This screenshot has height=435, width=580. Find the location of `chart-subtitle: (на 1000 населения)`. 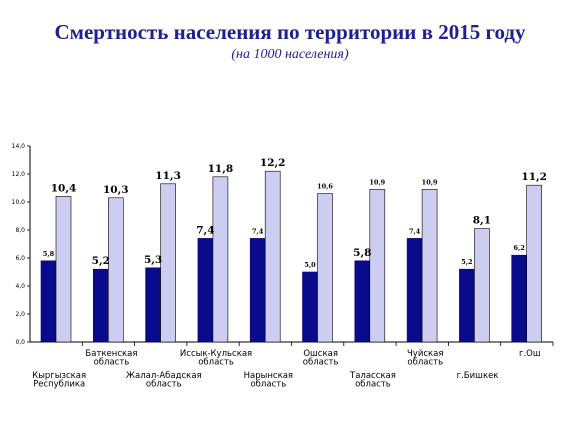

chart-subtitle: (на 1000 населения) is located at coordinates (290, 54).